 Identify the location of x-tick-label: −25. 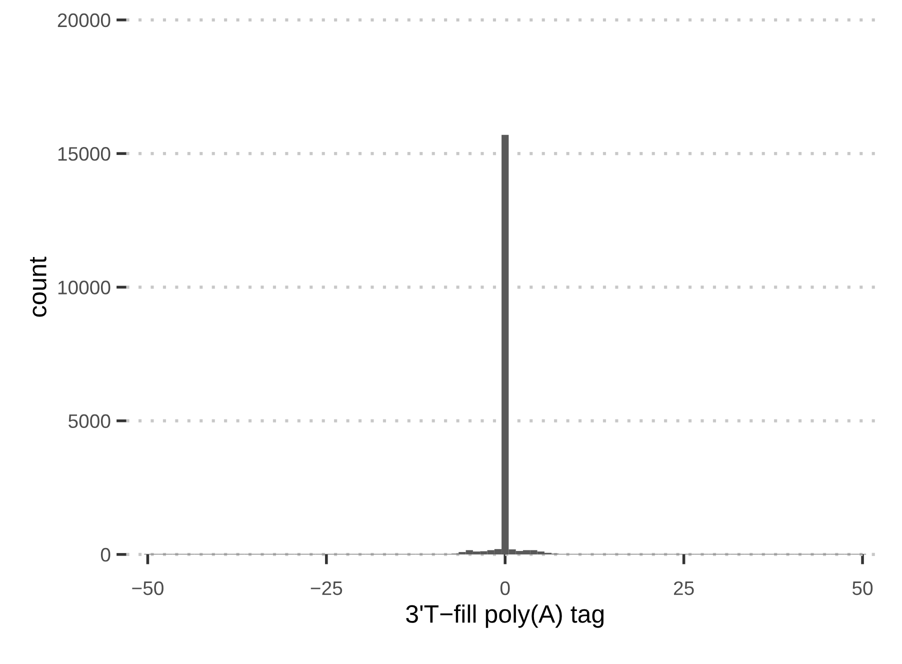
(326, 588).